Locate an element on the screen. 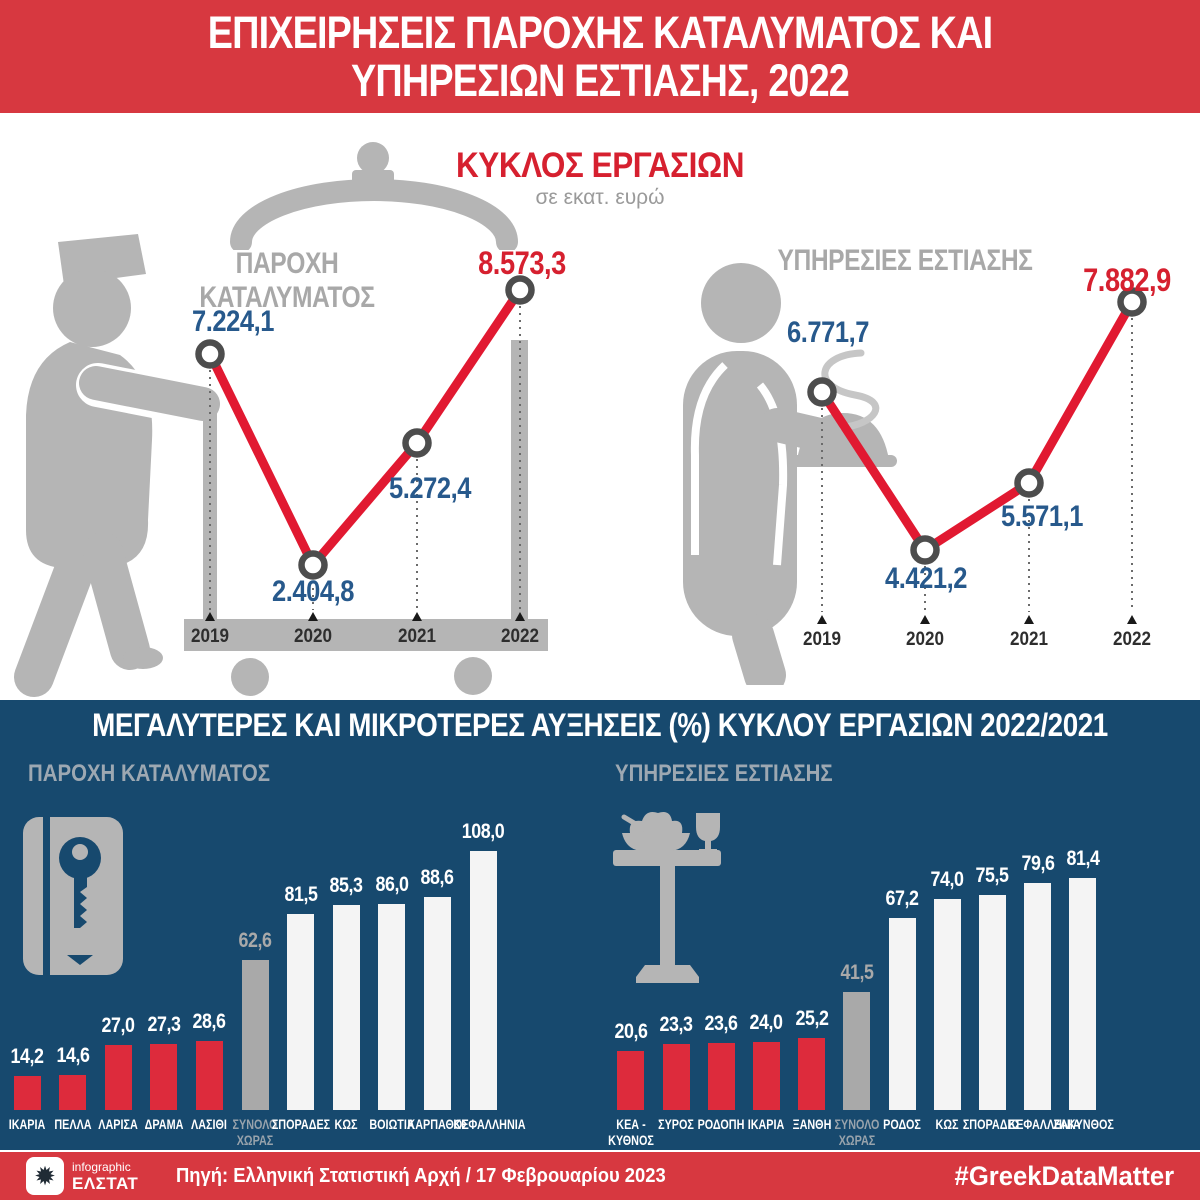 The height and width of the screenshot is (1200, 1200). bar-category-label: ΡΟΔΟΠΗ is located at coordinates (721, 1124).